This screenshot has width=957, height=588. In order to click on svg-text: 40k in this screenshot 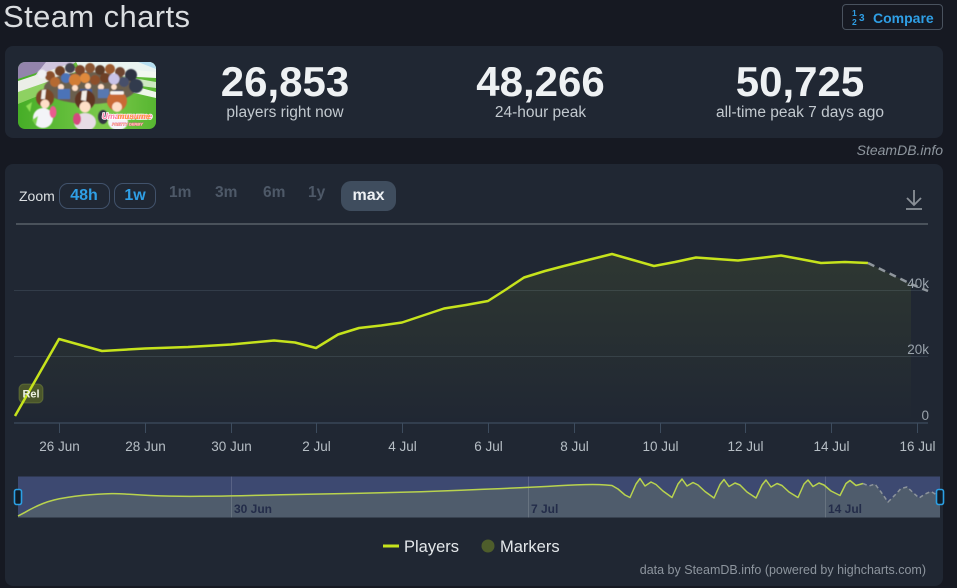, I will do `click(918, 283)`.